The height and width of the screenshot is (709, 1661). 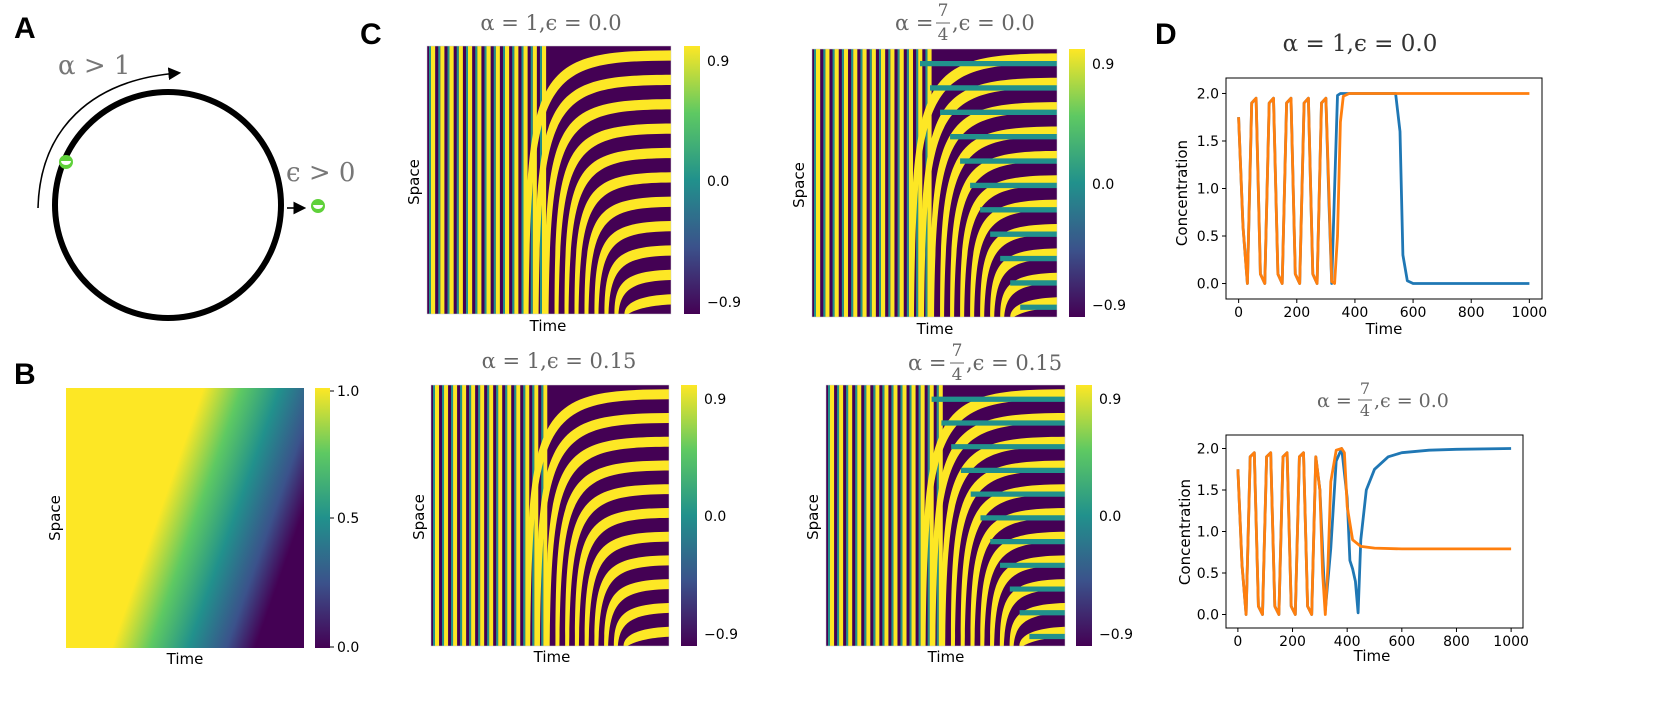 I want to click on c1-colorbar, so click(x=692, y=180).